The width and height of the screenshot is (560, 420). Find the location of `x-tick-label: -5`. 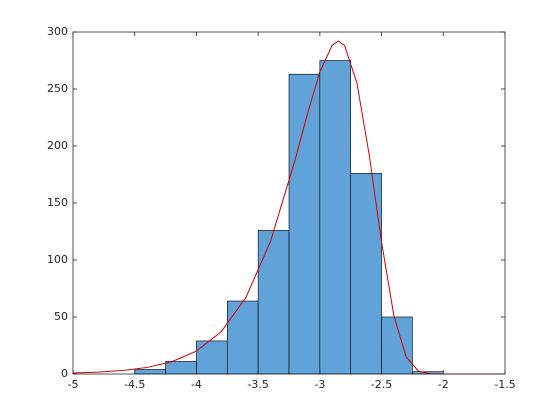

x-tick-label: -5 is located at coordinates (73, 384).